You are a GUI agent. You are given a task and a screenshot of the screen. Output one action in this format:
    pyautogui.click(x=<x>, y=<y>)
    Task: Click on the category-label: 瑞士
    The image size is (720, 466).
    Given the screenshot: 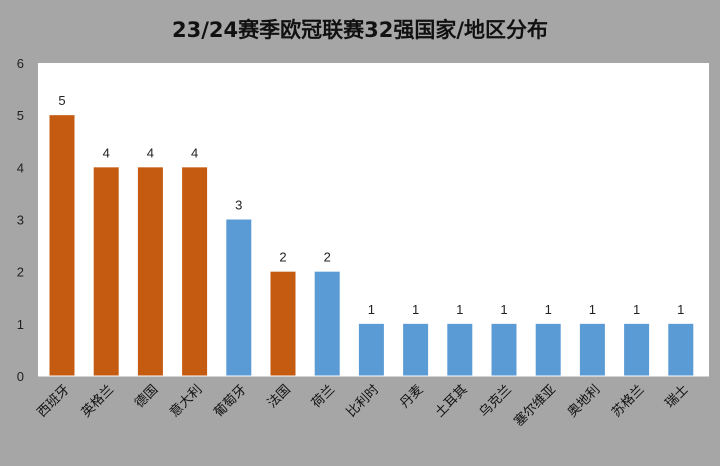 What is the action you would take?
    pyautogui.click(x=677, y=396)
    